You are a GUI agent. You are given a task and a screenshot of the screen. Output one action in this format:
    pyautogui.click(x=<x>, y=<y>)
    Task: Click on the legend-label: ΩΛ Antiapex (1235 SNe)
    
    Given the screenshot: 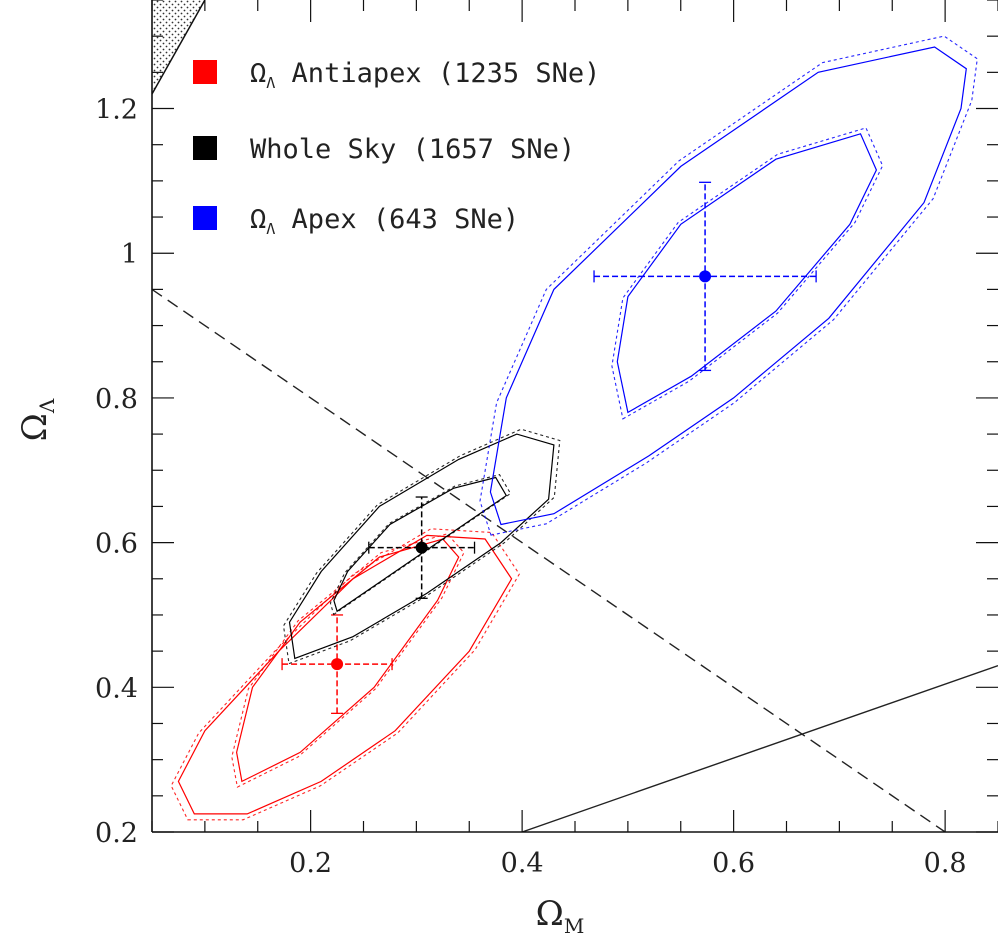 What is the action you would take?
    pyautogui.click(x=425, y=75)
    